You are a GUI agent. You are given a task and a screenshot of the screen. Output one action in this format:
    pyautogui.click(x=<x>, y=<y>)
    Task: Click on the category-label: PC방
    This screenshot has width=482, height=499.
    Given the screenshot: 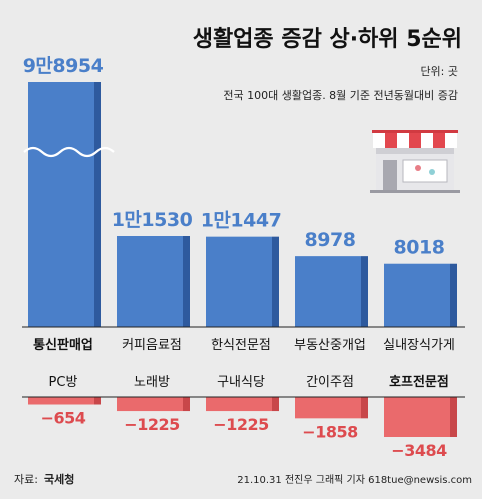 What is the action you would take?
    pyautogui.click(x=63, y=382)
    